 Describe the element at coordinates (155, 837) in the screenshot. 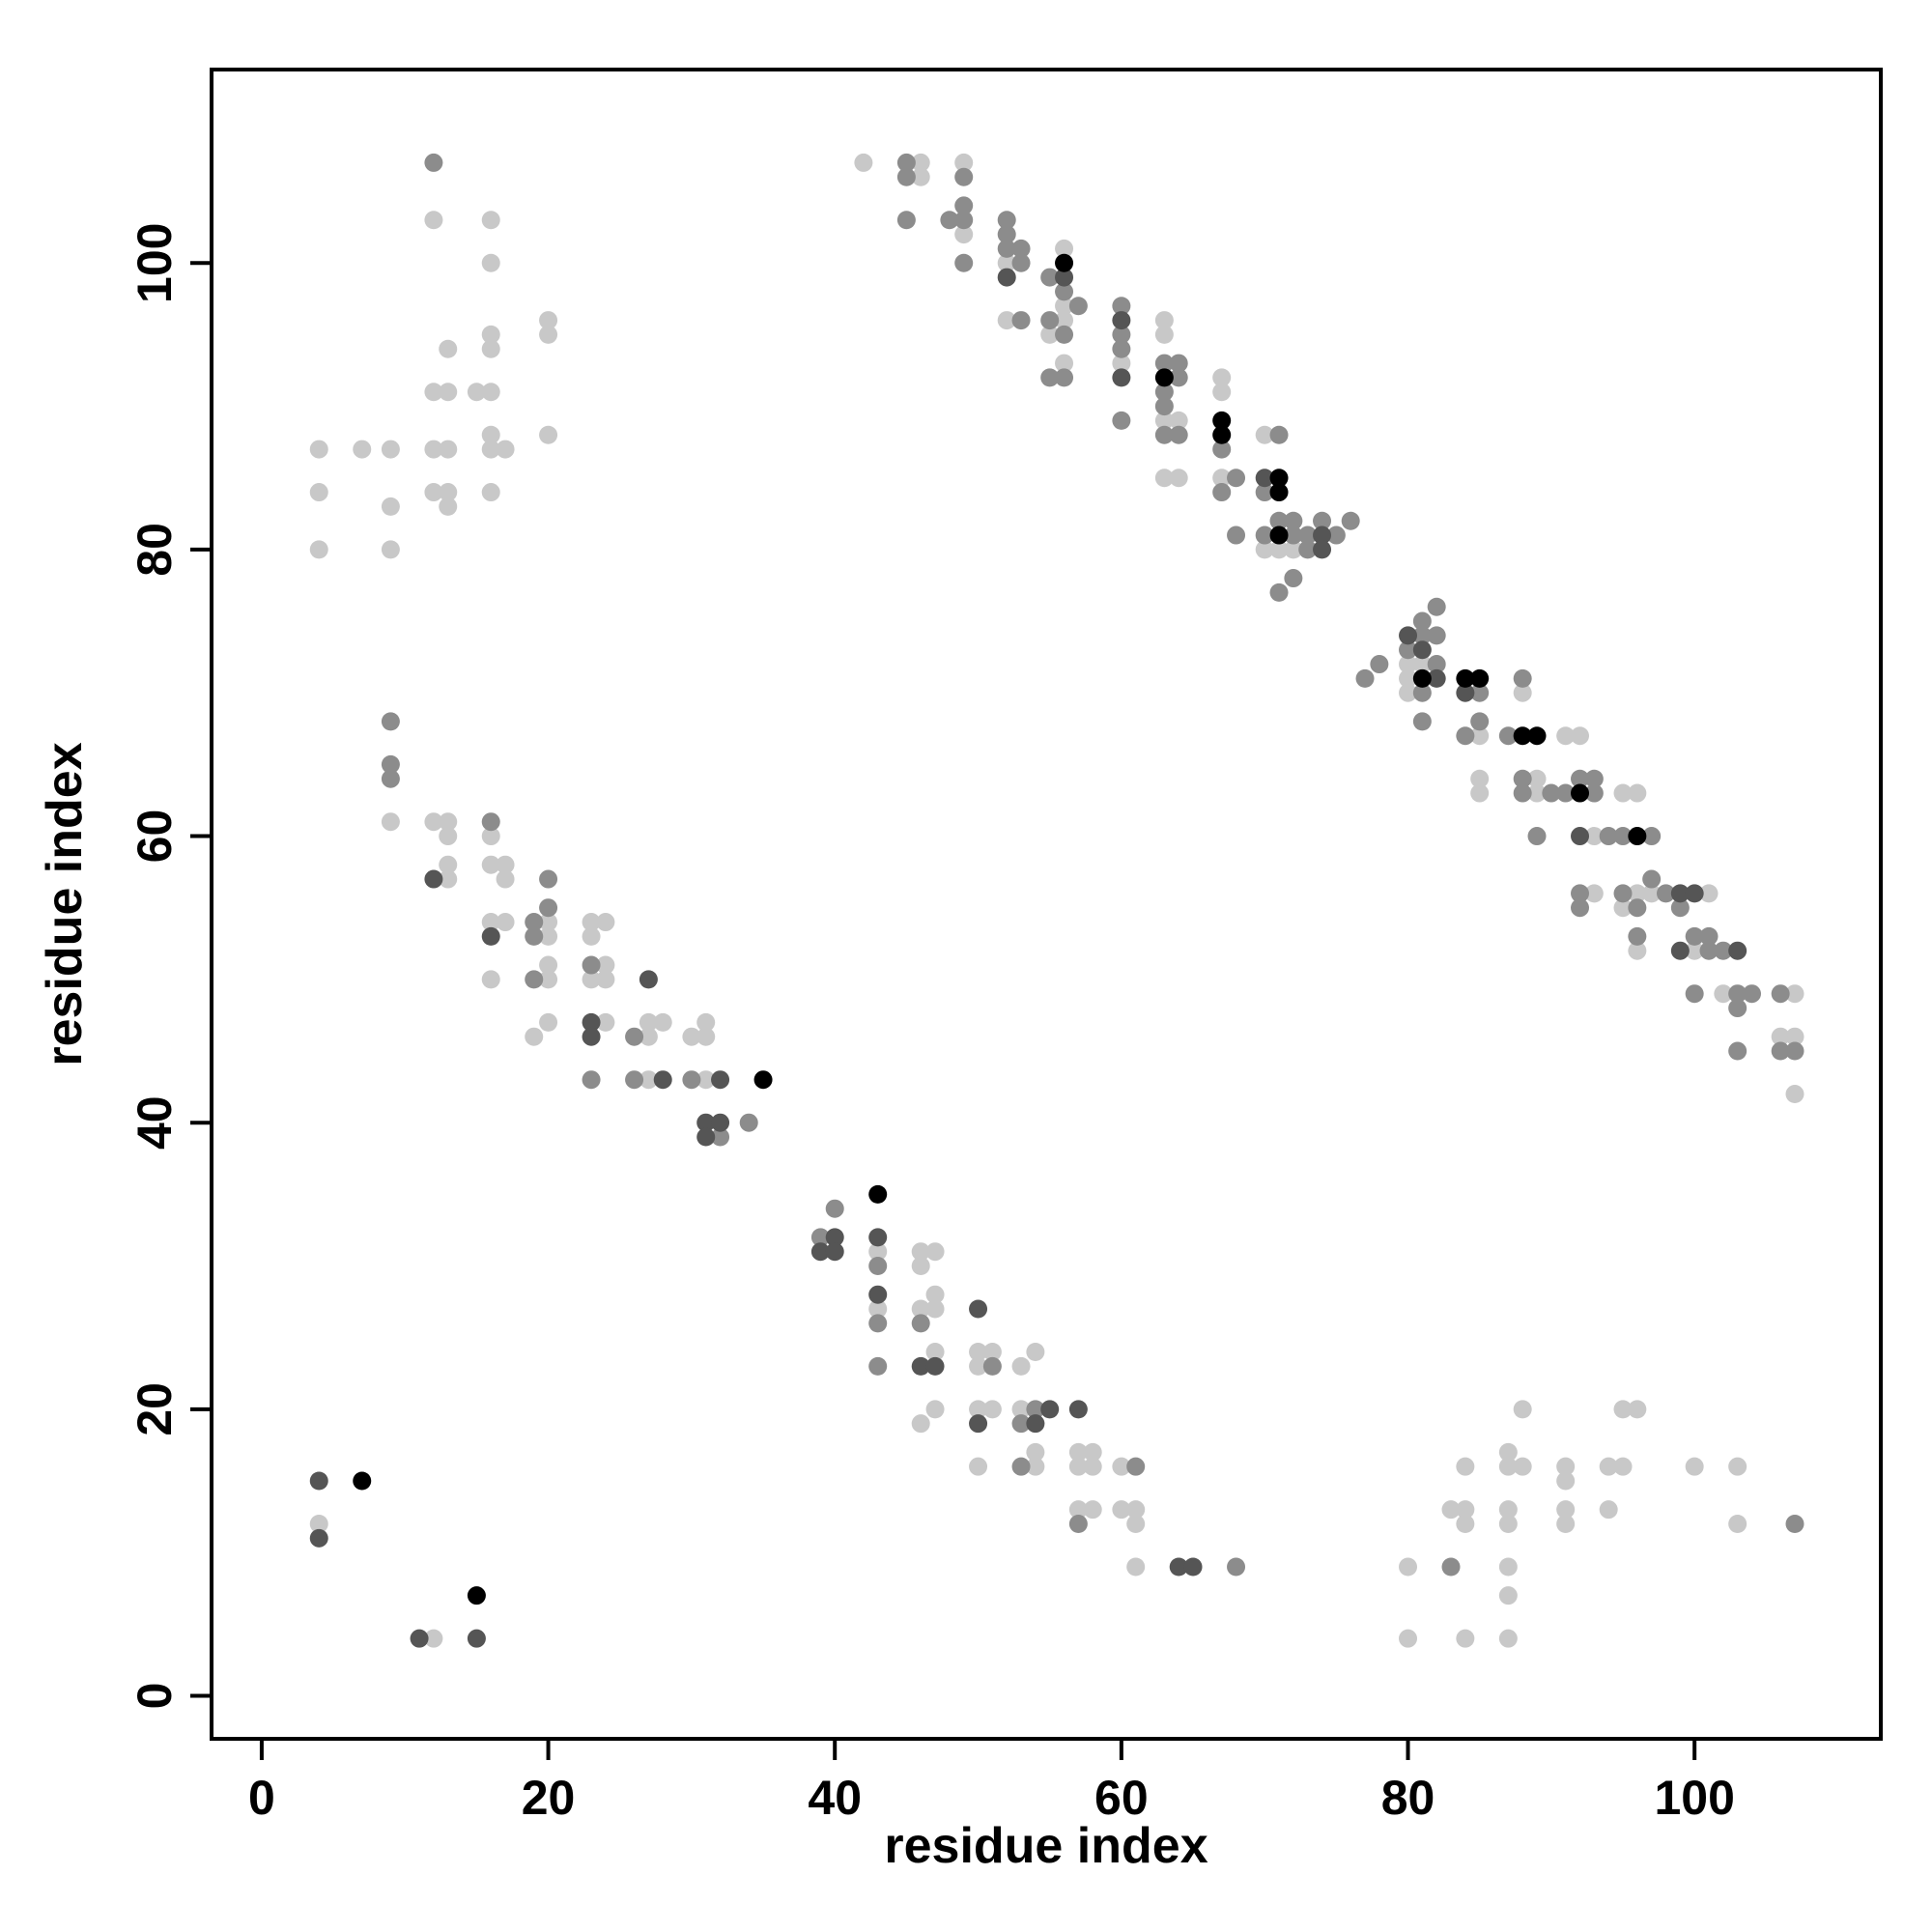

I see `y-tick-label: 60` at that location.